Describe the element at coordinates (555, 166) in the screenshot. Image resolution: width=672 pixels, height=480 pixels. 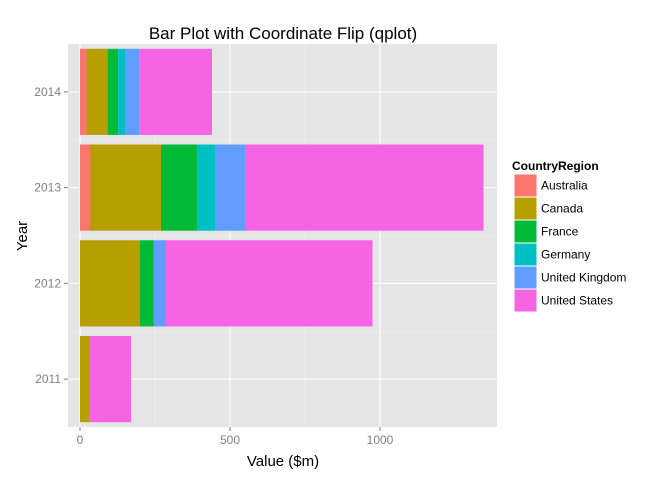
I see `legend-title: CountryRegion` at that location.